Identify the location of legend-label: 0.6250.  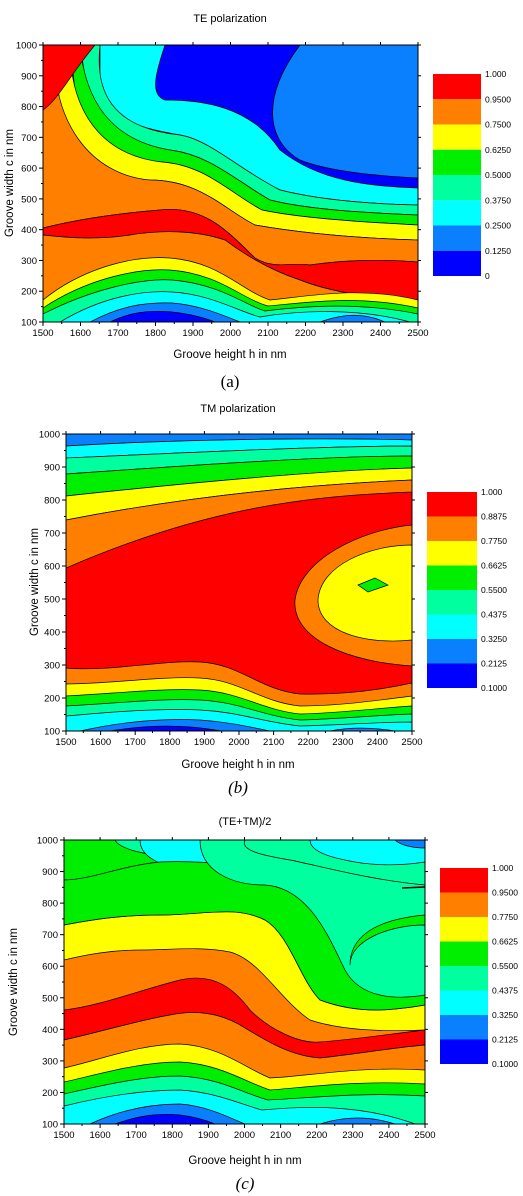
(498, 150).